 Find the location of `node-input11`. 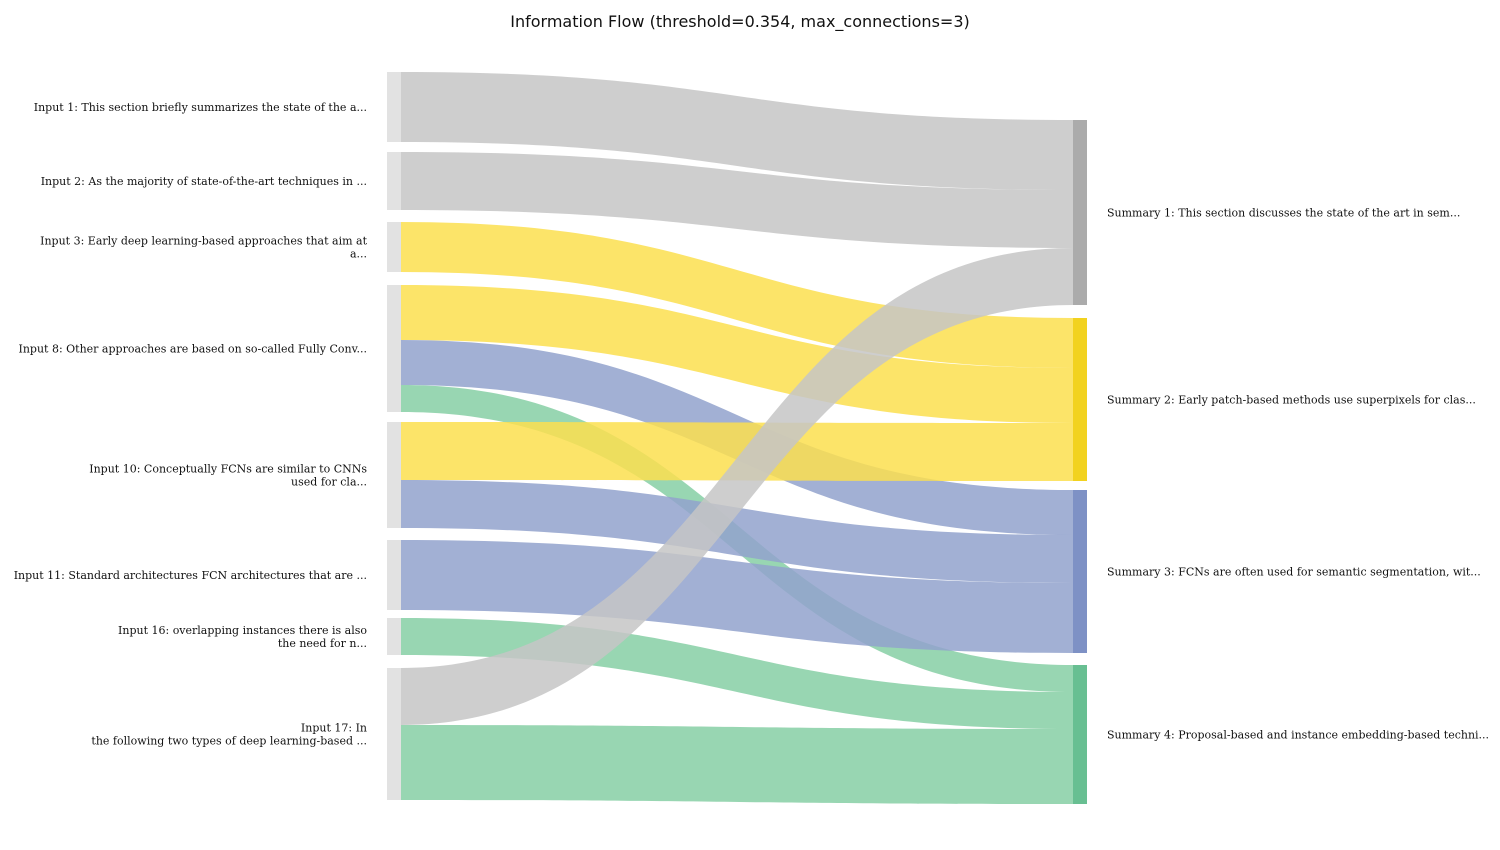

node-input11 is located at coordinates (394, 575).